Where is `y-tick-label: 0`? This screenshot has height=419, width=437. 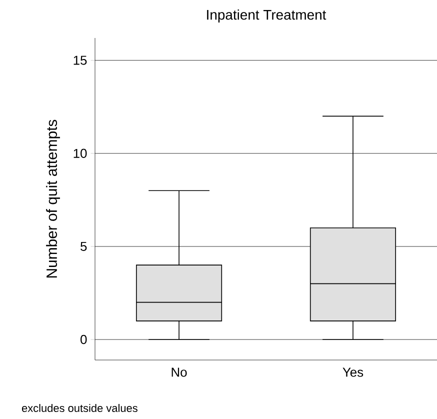 y-tick-label: 0 is located at coordinates (83, 339).